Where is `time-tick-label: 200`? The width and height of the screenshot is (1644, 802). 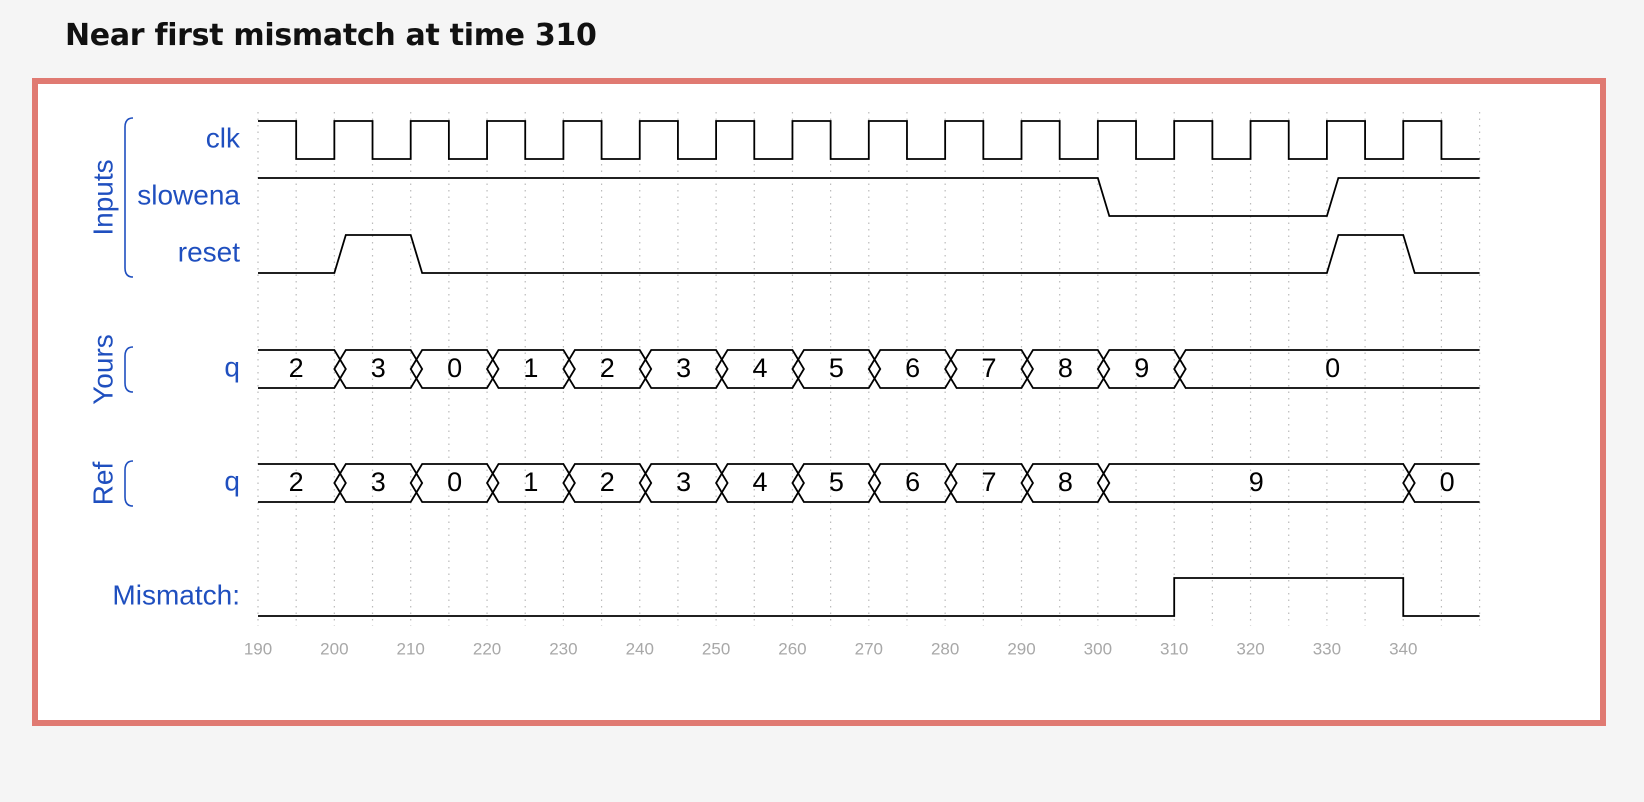
time-tick-label: 200 is located at coordinates (334, 648).